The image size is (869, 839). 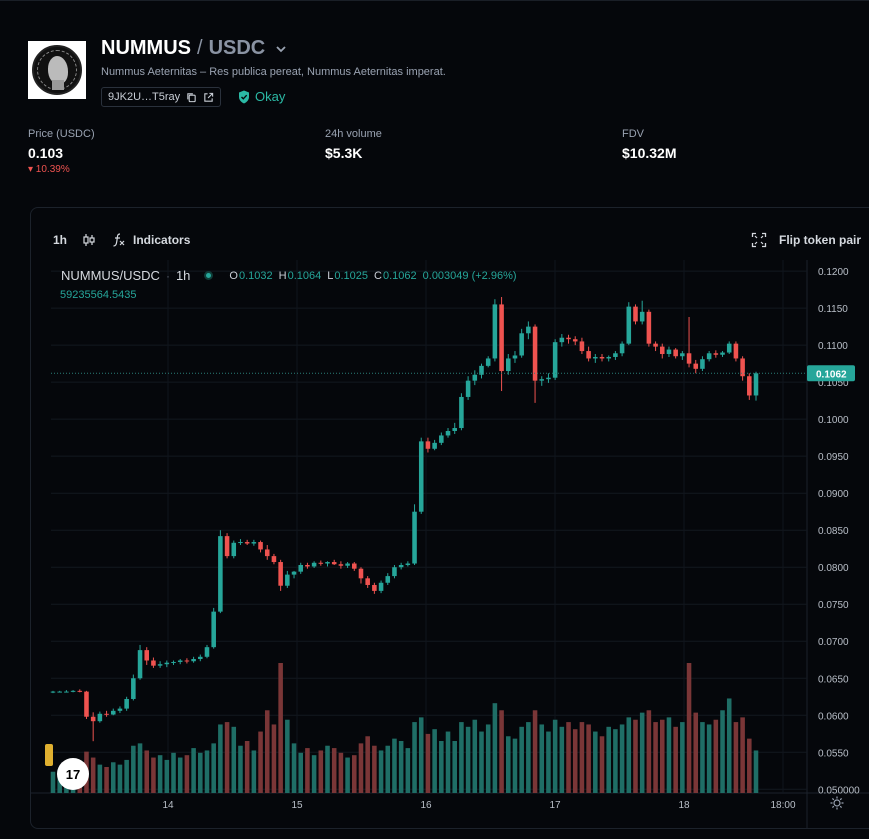 What do you see at coordinates (161, 97) in the screenshot?
I see `address-chip: 9JK2U…T5ray` at bounding box center [161, 97].